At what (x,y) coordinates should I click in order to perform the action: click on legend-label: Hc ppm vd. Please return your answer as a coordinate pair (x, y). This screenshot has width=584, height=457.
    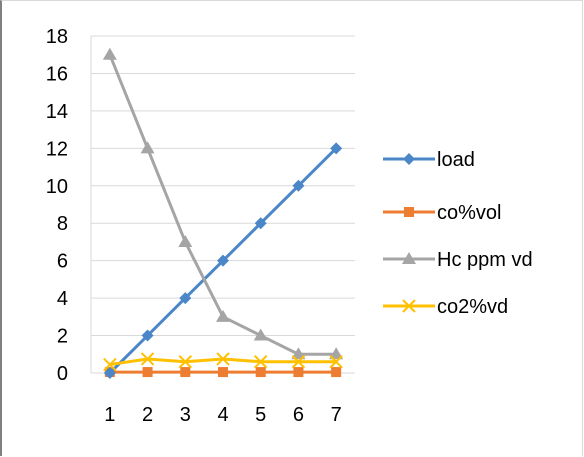
    Looking at the image, I should click on (485, 260).